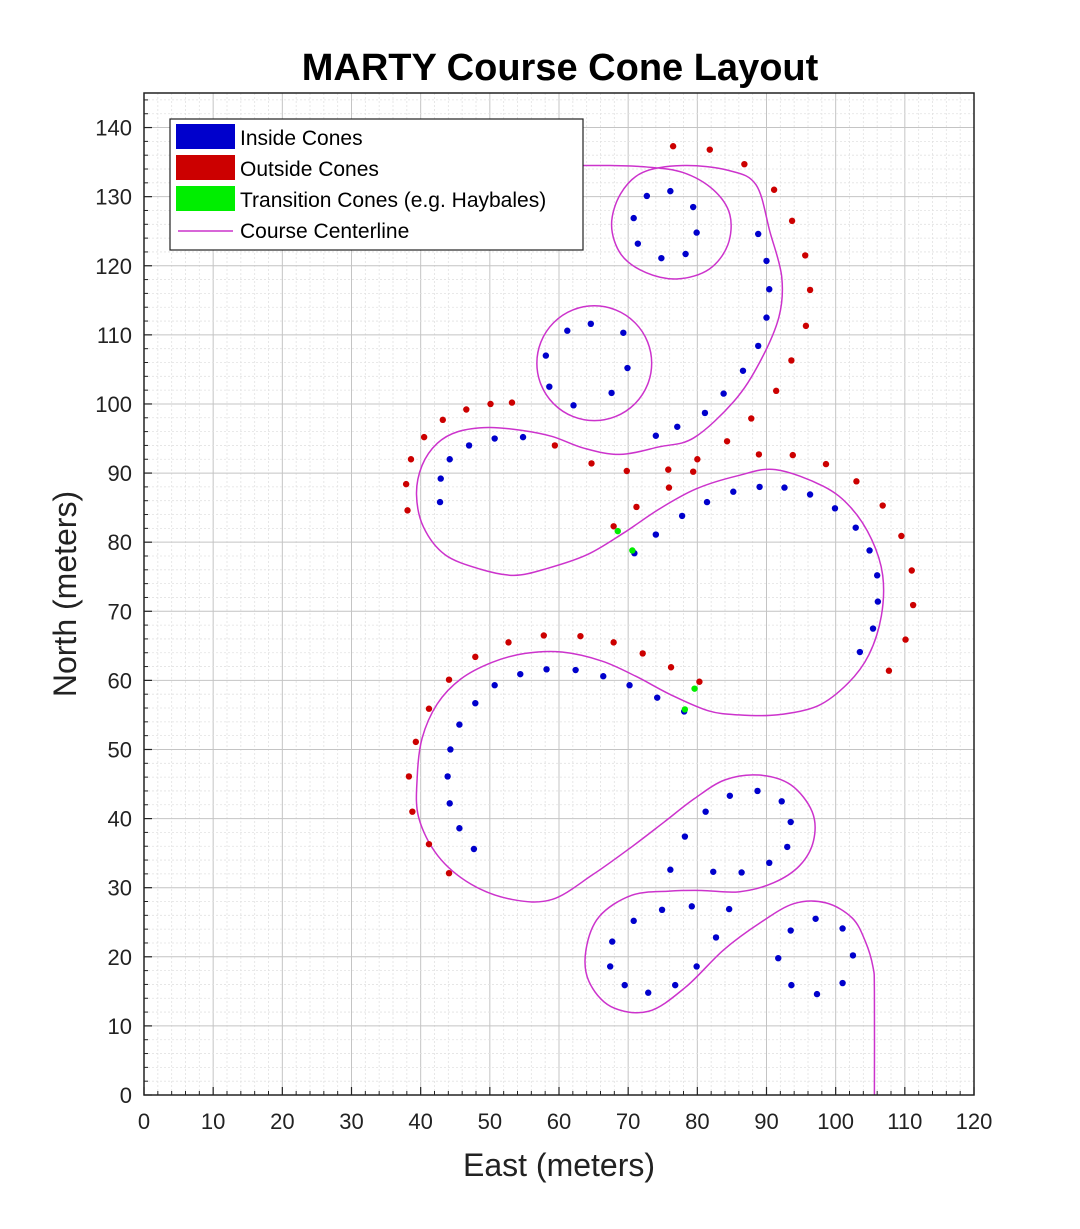  What do you see at coordinates (113, 128) in the screenshot?
I see `y-tick-label: 140` at bounding box center [113, 128].